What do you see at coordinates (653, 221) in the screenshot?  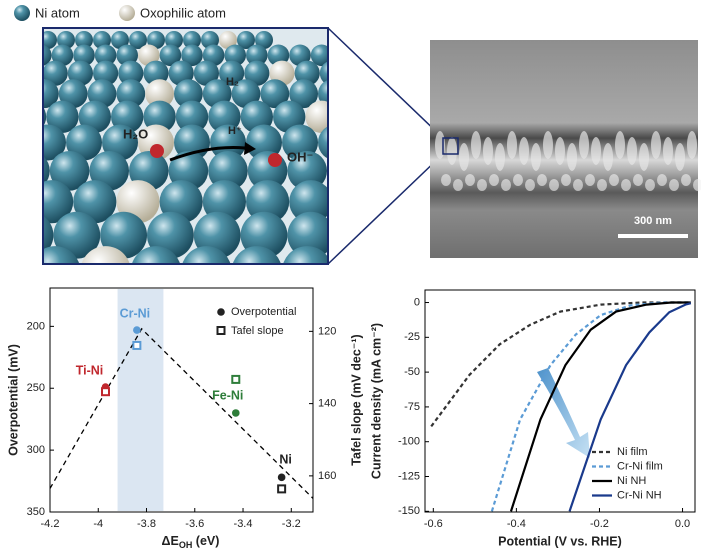 I see `scale-label: 300 nm` at bounding box center [653, 221].